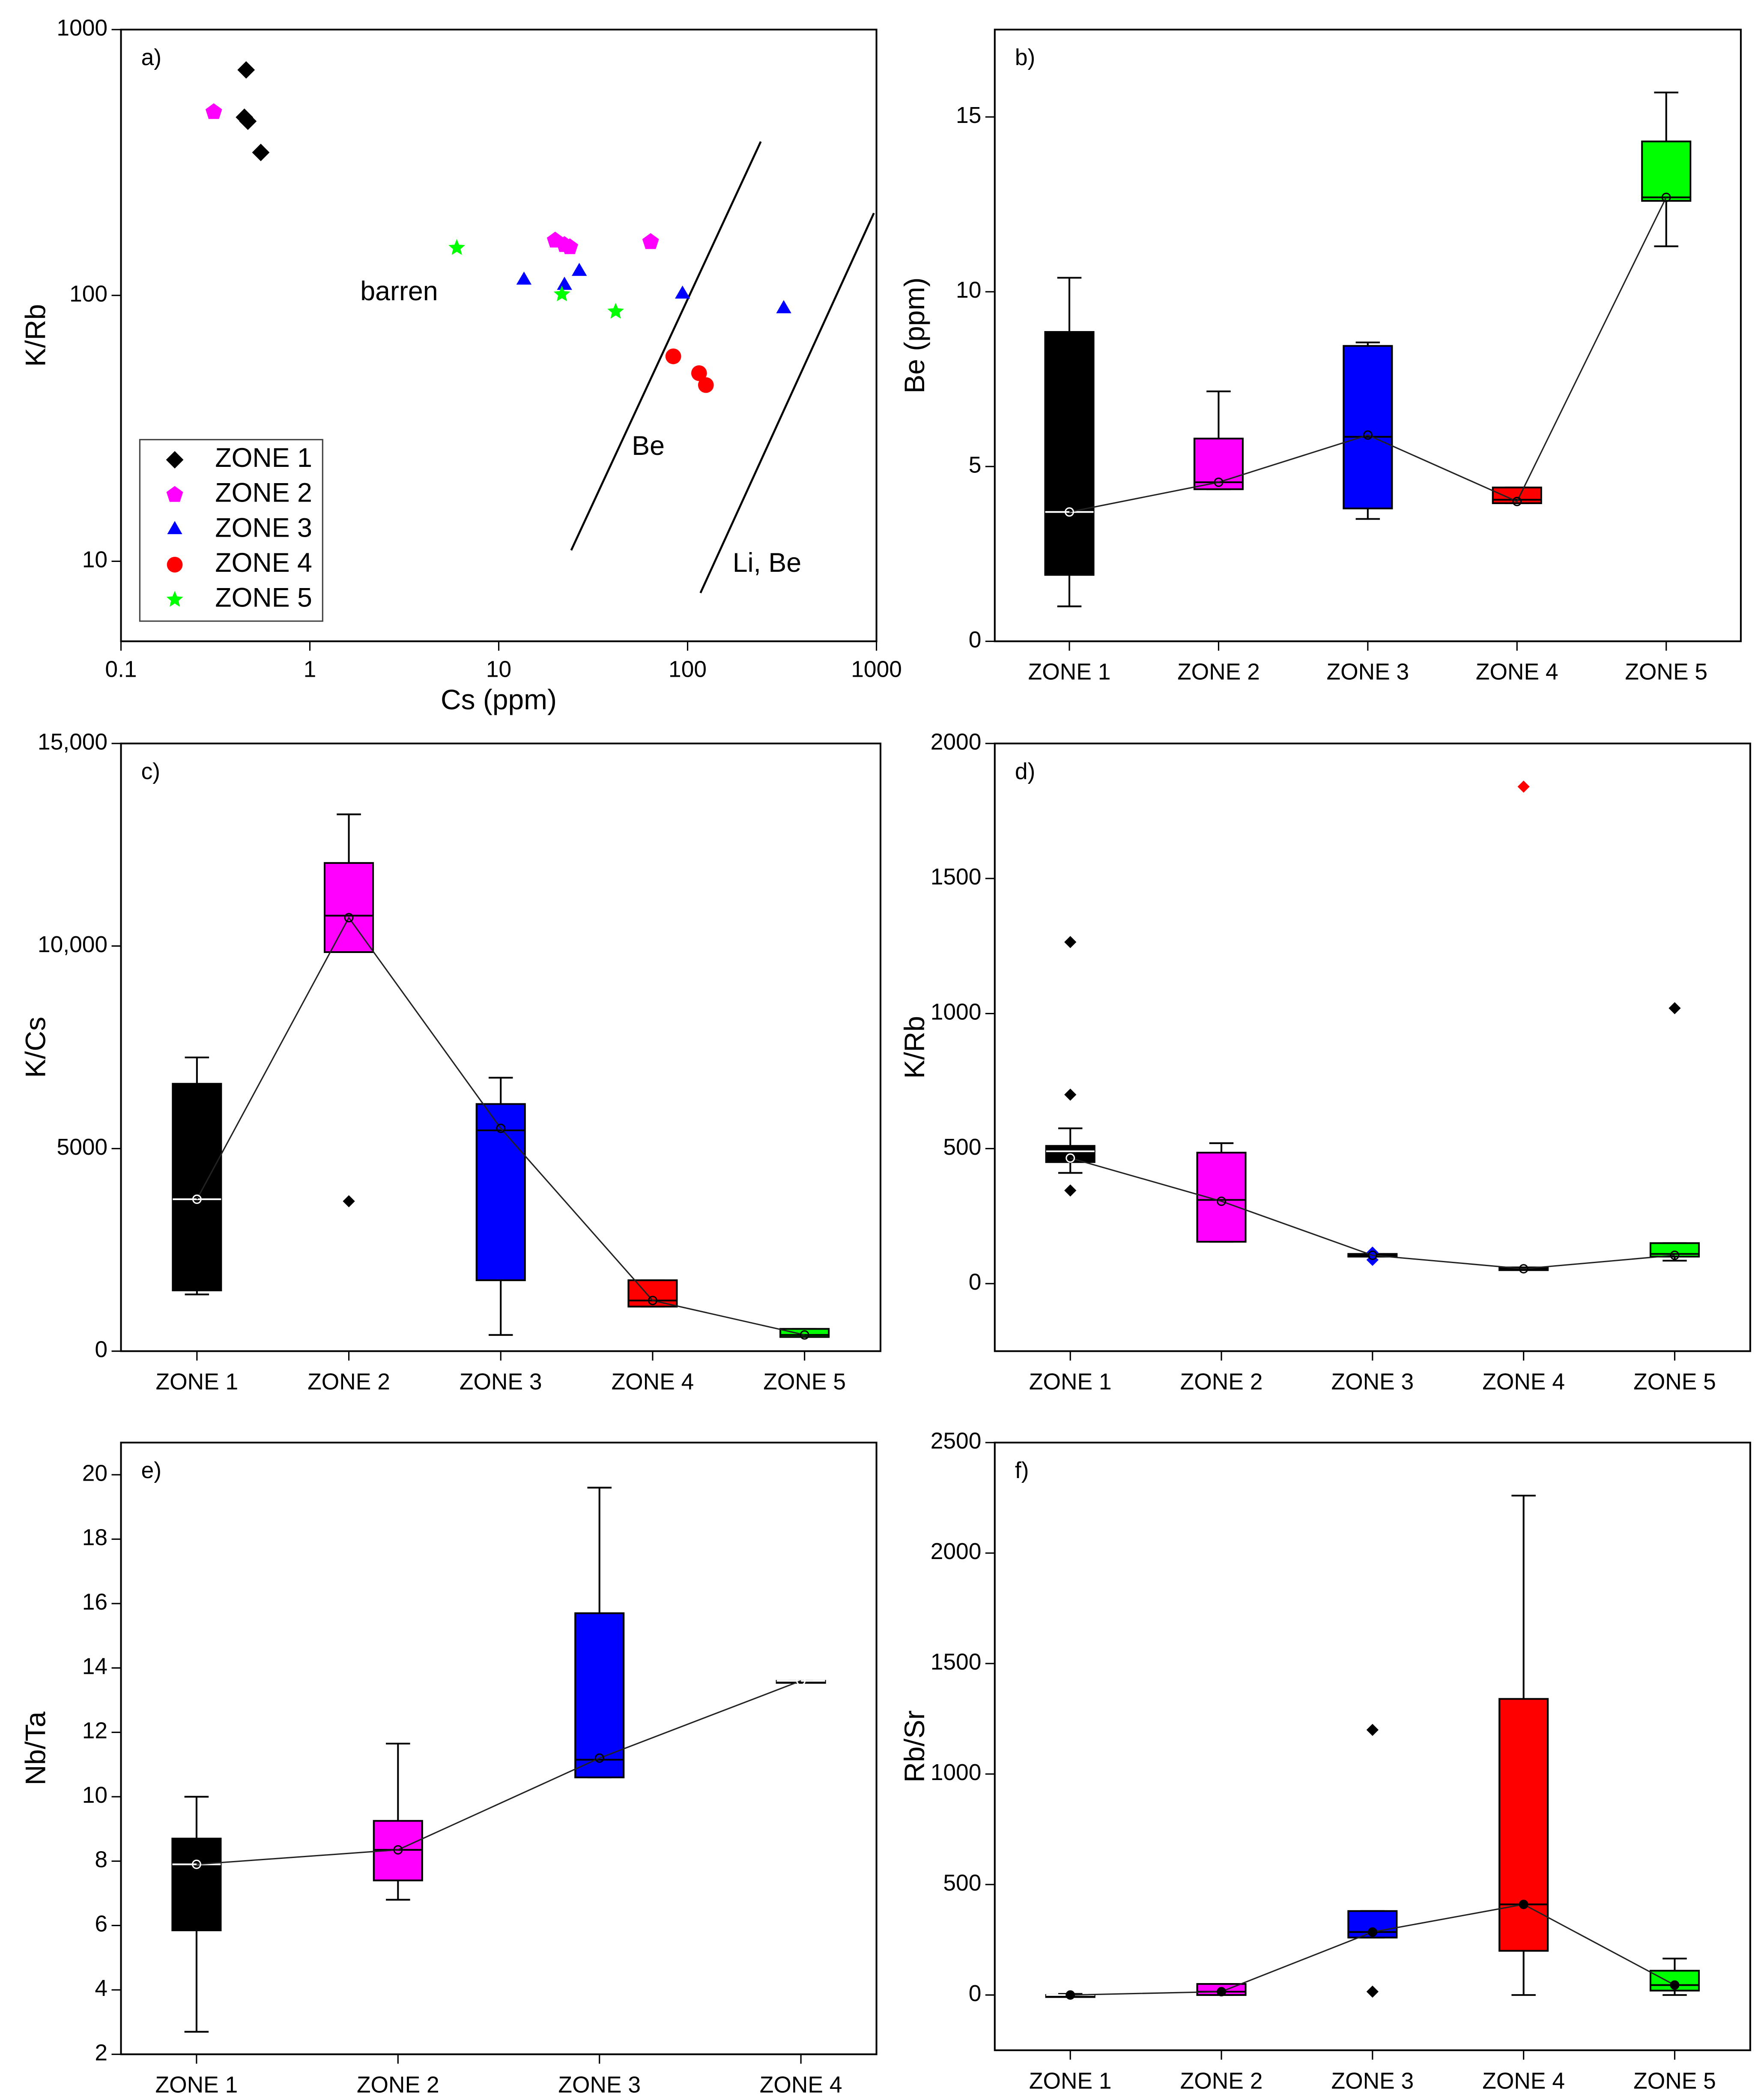 The image size is (1761, 2100). Describe the element at coordinates (150, 771) in the screenshot. I see `panel-label: c)` at that location.